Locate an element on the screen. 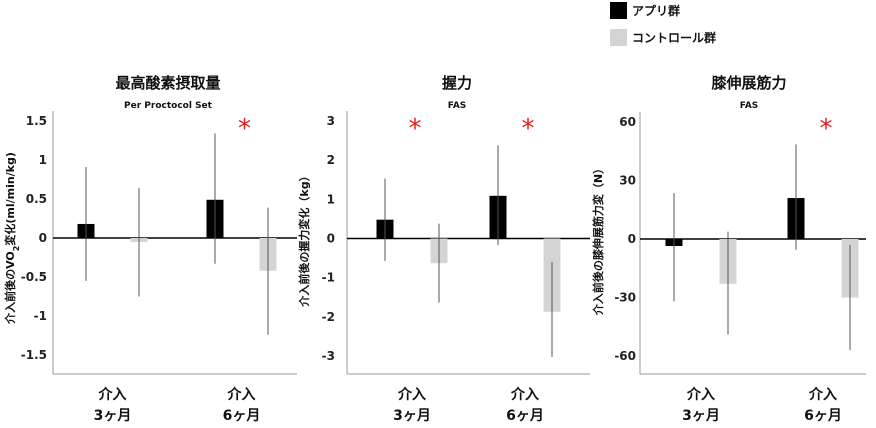 Image resolution: width=876 pixels, height=428 pixels. y-tick-label: -1.5 is located at coordinates (34, 355).